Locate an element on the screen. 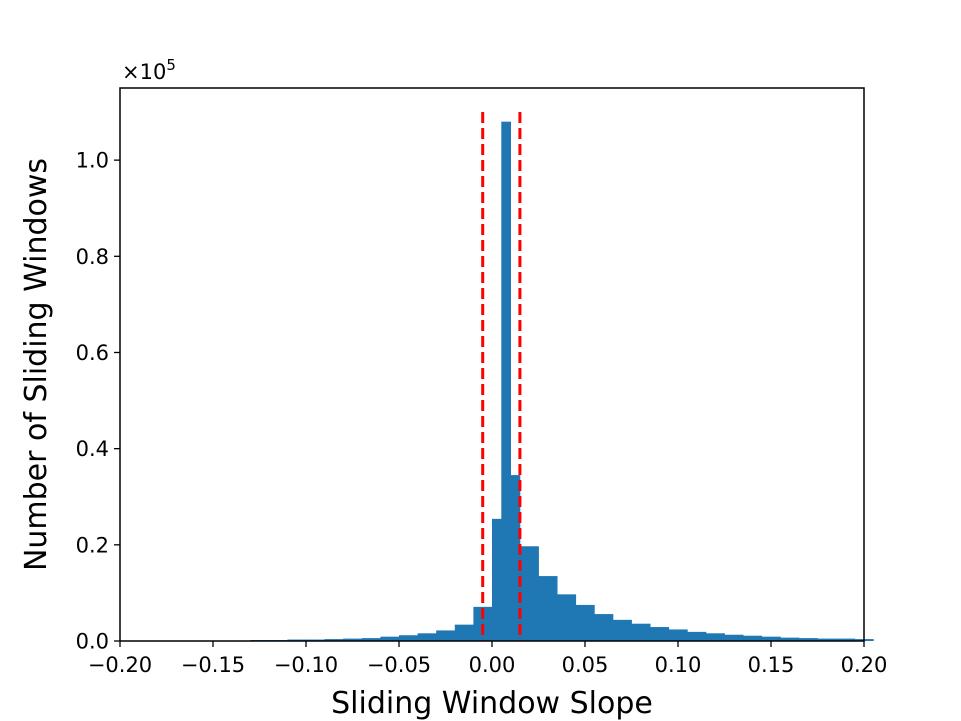  y-axis-ticks: 0.0 0.2 0.4 0.6 0.8 1.0 is located at coordinates (98, 401).